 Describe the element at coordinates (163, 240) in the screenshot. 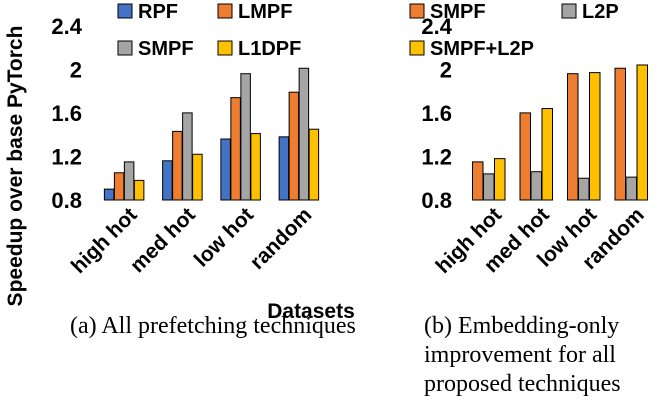

I see `x-tick-label: med hot` at that location.